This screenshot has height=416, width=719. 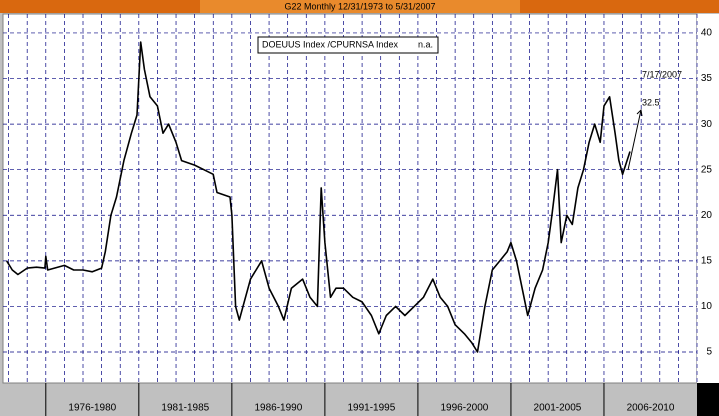 I want to click on y-tick-label: 5, so click(x=709, y=352).